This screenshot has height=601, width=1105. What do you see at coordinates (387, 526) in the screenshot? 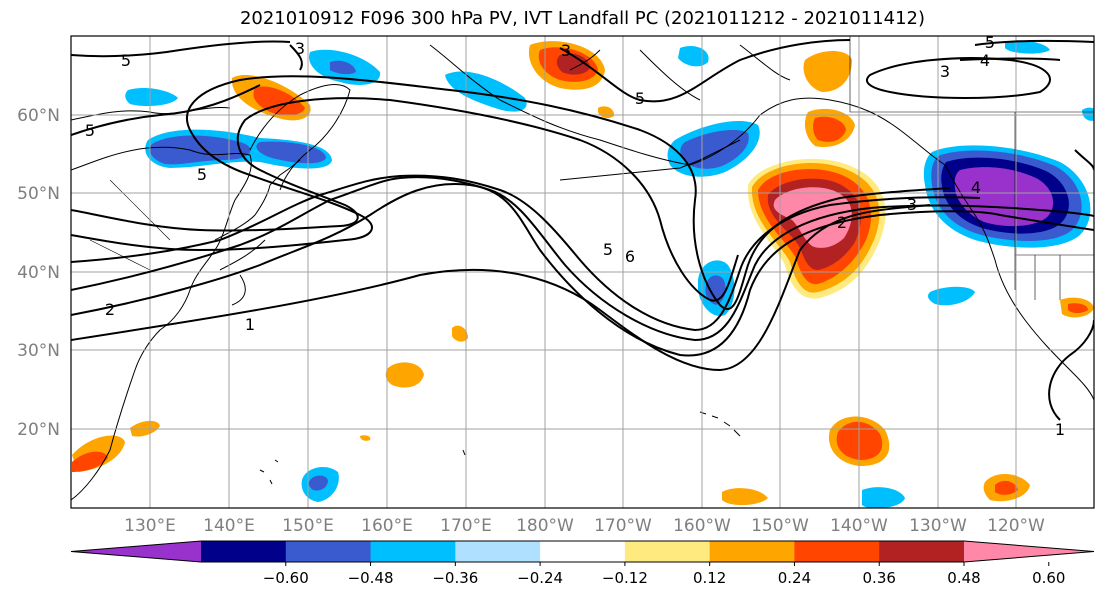
I see `lon-tick-label: 160°E` at bounding box center [387, 526].